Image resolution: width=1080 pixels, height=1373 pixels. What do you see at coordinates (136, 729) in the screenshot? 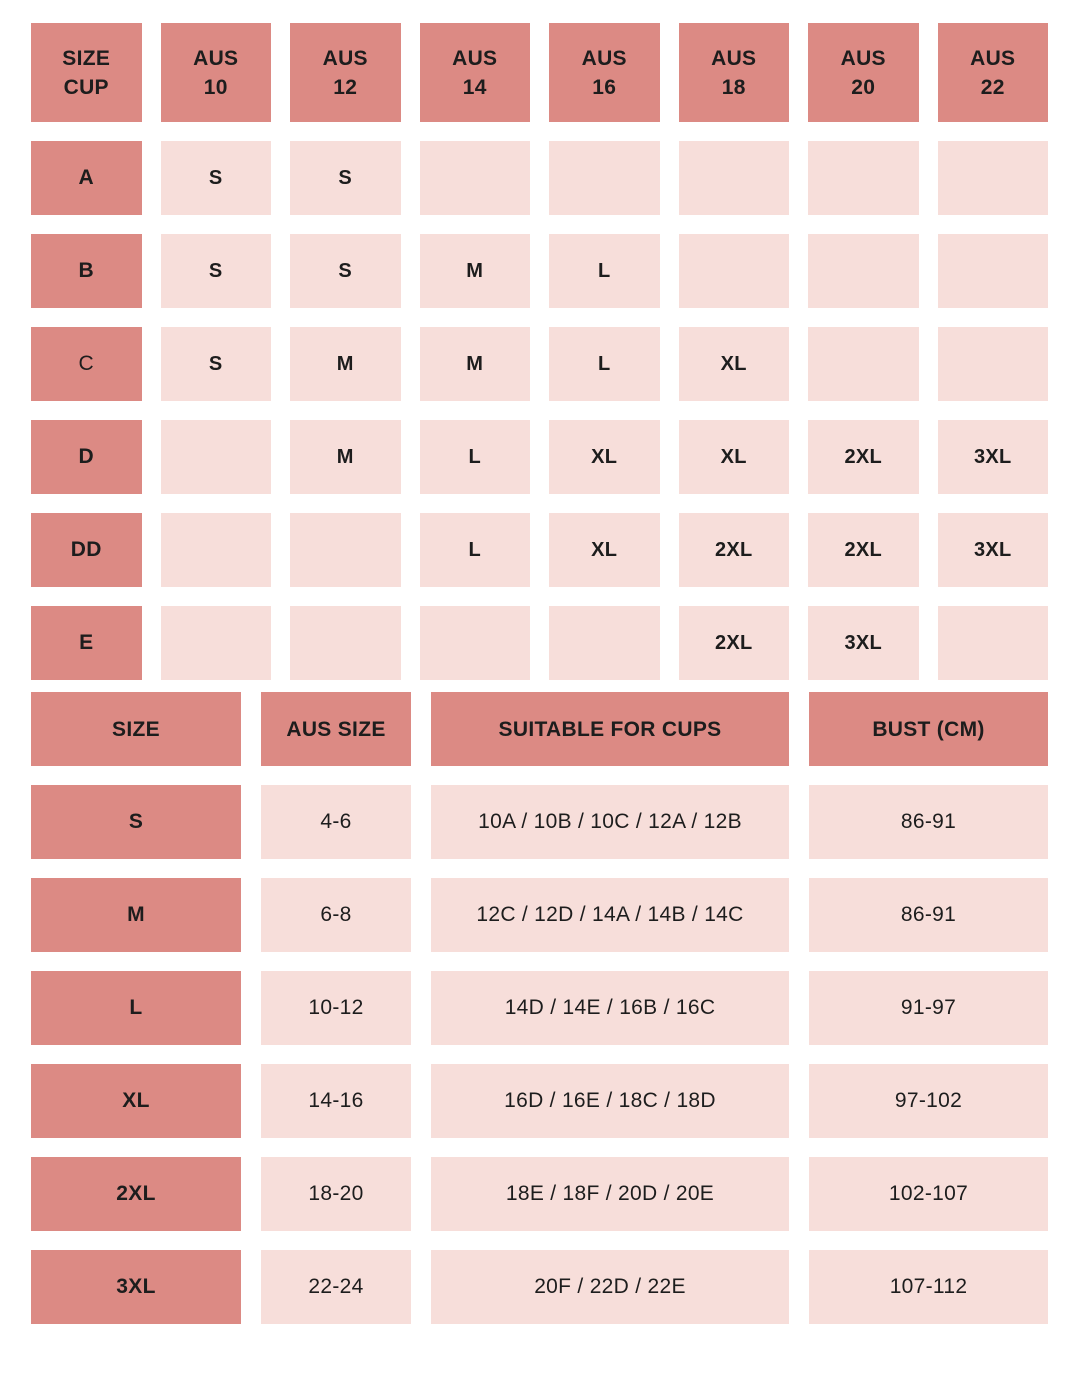
I see `detail-col-header-size: SIZE` at bounding box center [136, 729].